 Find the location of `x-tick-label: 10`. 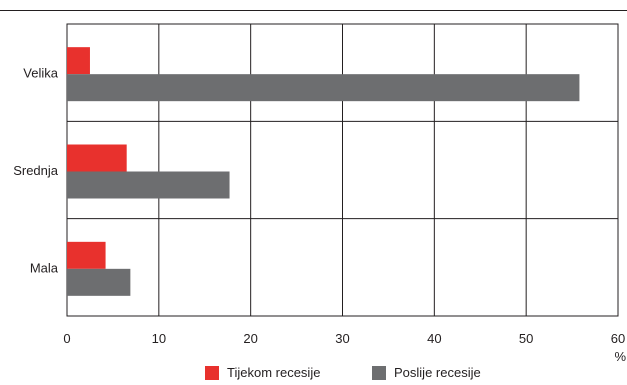

x-tick-label: 10 is located at coordinates (159, 338).